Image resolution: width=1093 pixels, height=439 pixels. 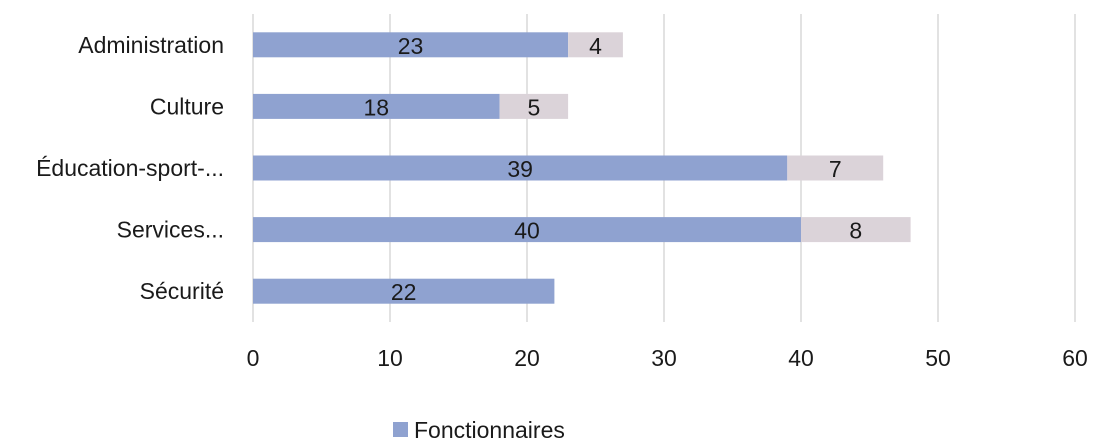 What do you see at coordinates (400, 429) in the screenshot?
I see `legend-swatch-fonctionnaires` at bounding box center [400, 429].